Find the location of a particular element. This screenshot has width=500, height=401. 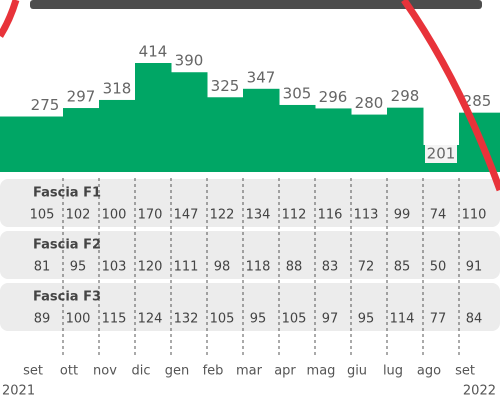

cell-value: 124 is located at coordinates (150, 319).